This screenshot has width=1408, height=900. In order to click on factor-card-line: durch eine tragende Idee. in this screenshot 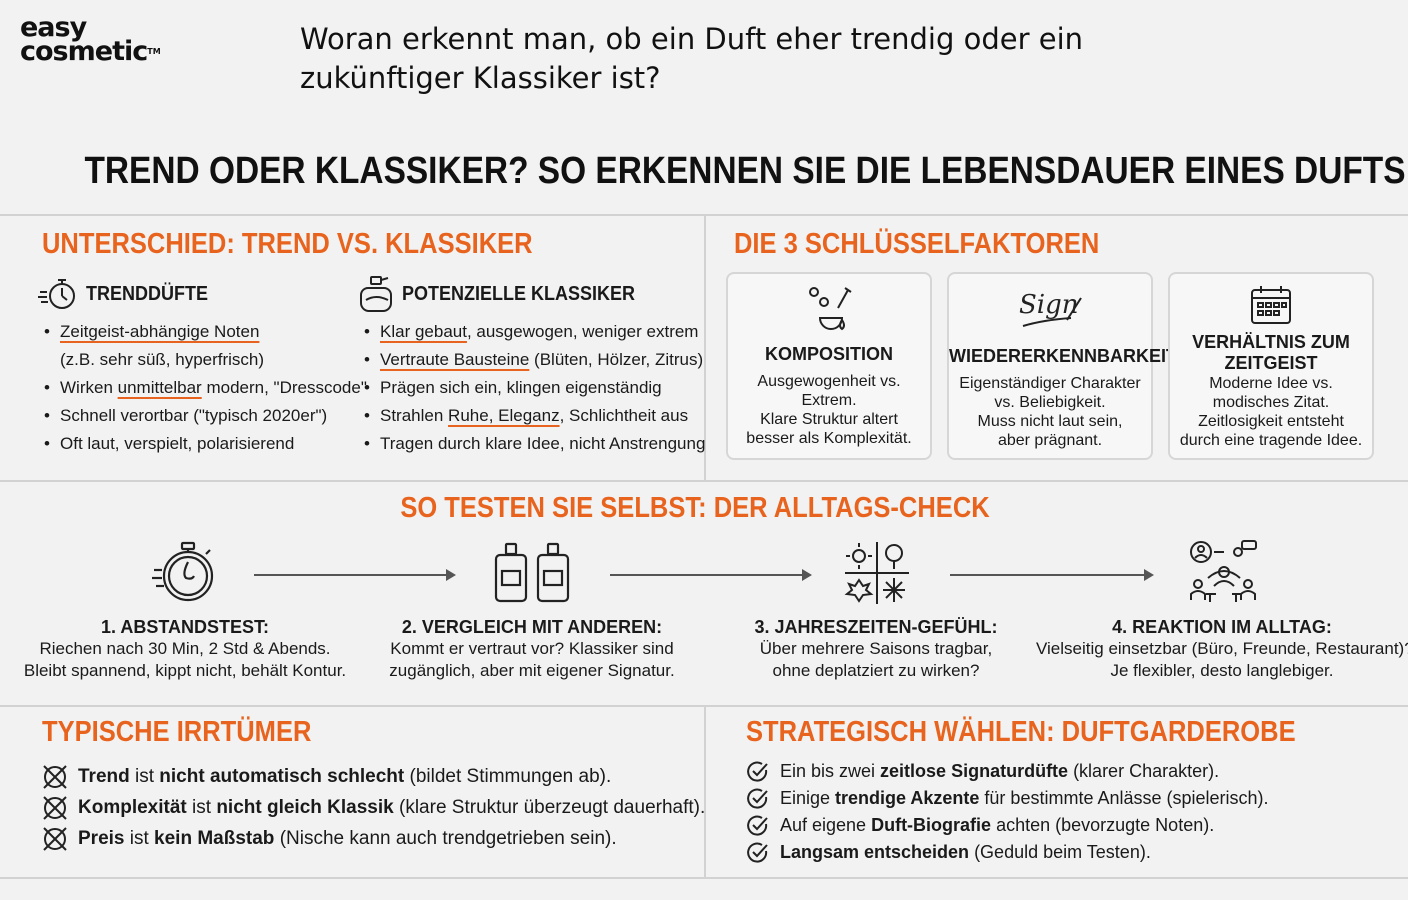, I will do `click(1271, 440)`.